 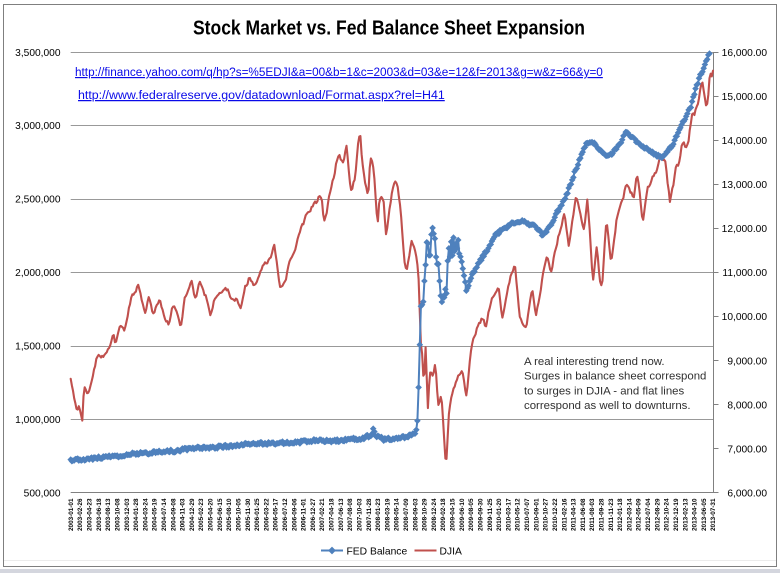 I want to click on svg-text: 2005-04-20, so click(x=211, y=514).